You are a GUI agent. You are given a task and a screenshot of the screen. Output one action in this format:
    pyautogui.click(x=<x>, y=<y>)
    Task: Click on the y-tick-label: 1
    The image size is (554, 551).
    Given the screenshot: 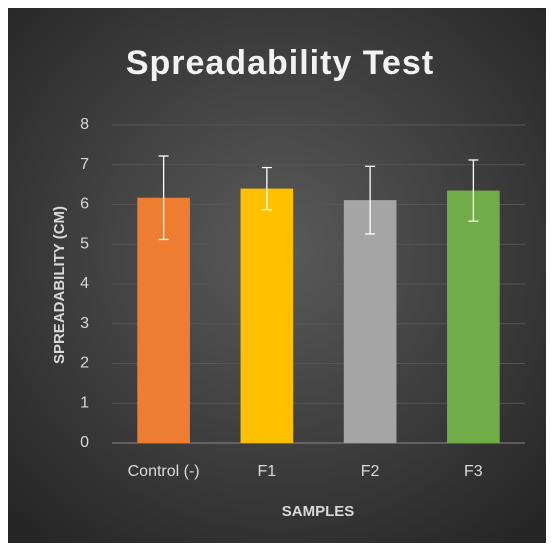 What is the action you would take?
    pyautogui.click(x=84, y=402)
    